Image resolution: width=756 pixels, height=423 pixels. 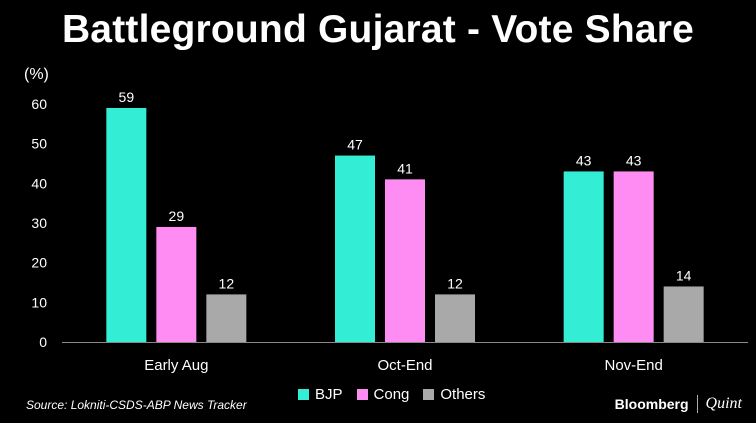 I want to click on brand-logo: Bloomberg Quint, so click(x=678, y=404).